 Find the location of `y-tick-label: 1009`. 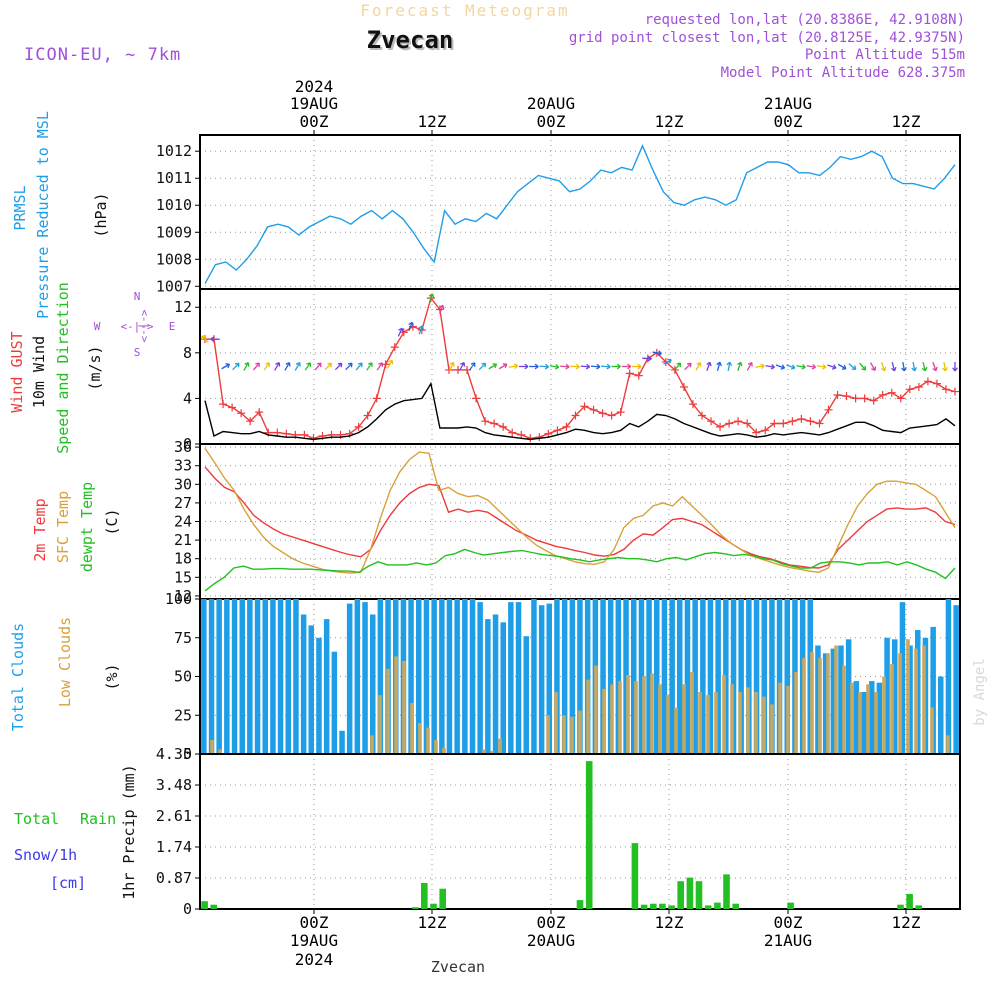

y-tick-label: 1009 is located at coordinates (174, 232).